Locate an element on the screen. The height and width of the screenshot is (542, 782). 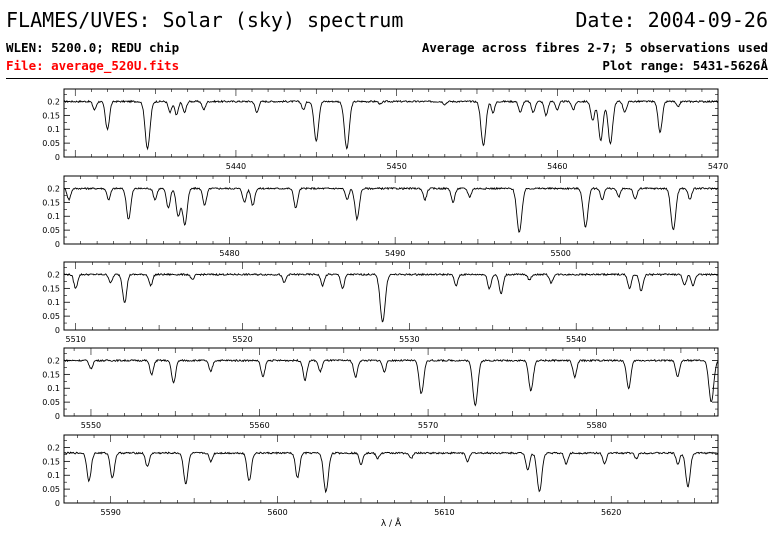
x-tick-label: 5500 is located at coordinates (561, 253).